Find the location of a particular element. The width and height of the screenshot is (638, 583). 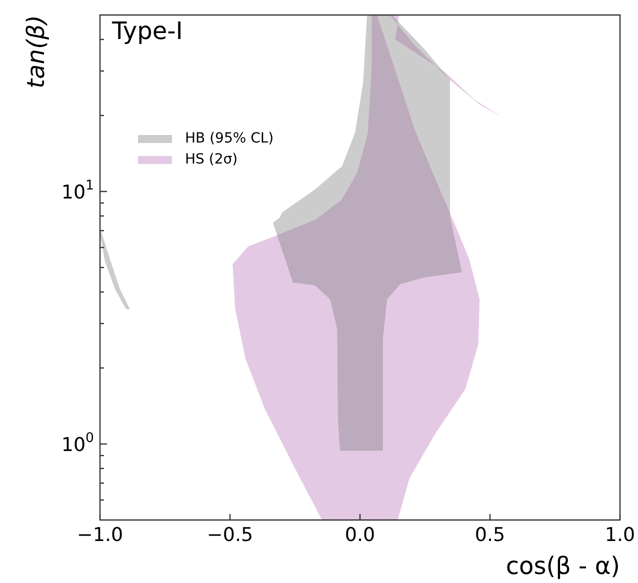

x-tick-label: −0.5 is located at coordinates (230, 535).